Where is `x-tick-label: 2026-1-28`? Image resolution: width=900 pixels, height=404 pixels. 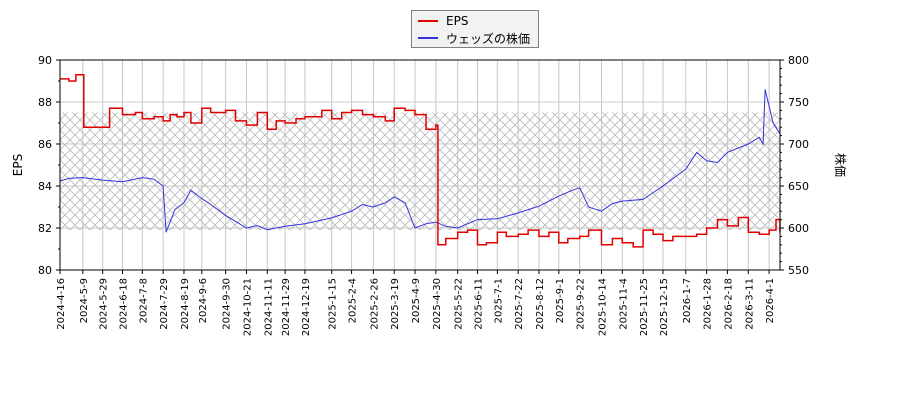 x-tick-label: 2026-1-28 is located at coordinates (708, 304).